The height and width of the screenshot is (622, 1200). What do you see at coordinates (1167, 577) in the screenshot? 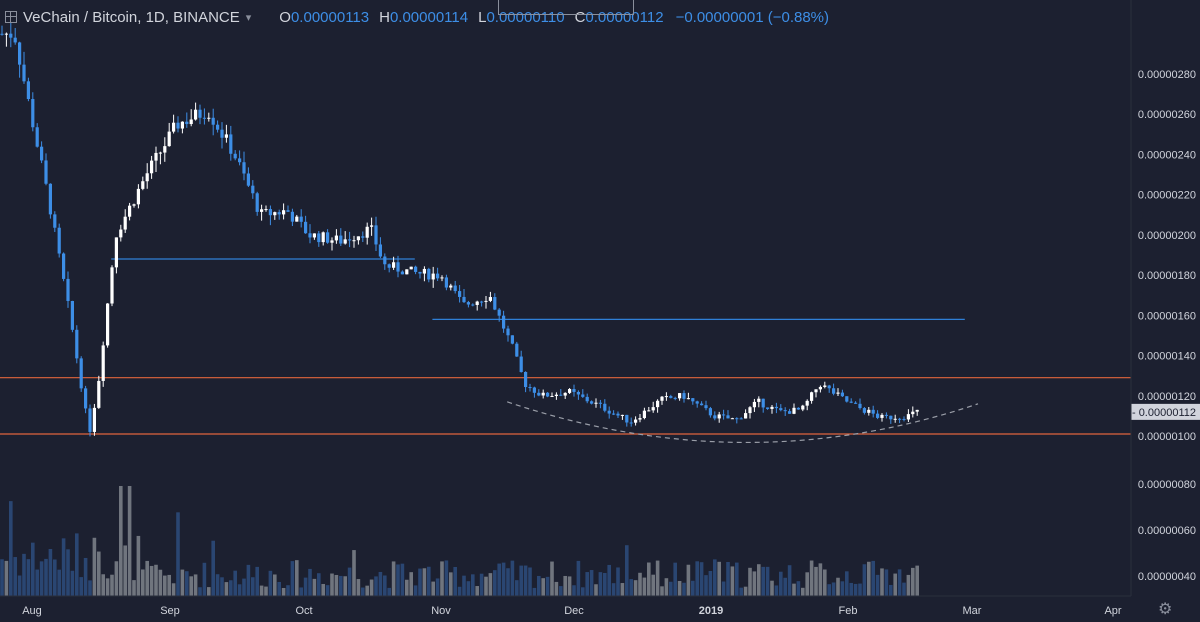
I see `volume-tick-label: 0.00000040` at bounding box center [1167, 577].